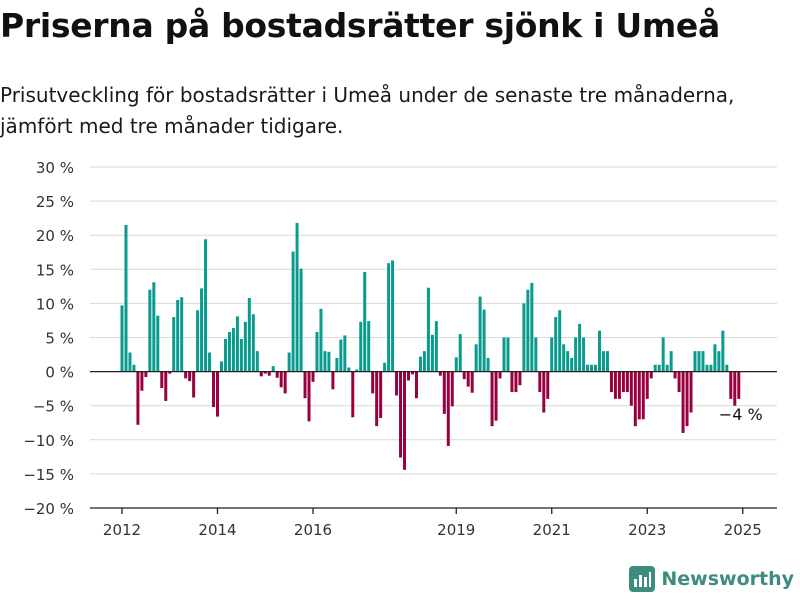  I want to click on brand-logo: Newsworthy, so click(711, 579).